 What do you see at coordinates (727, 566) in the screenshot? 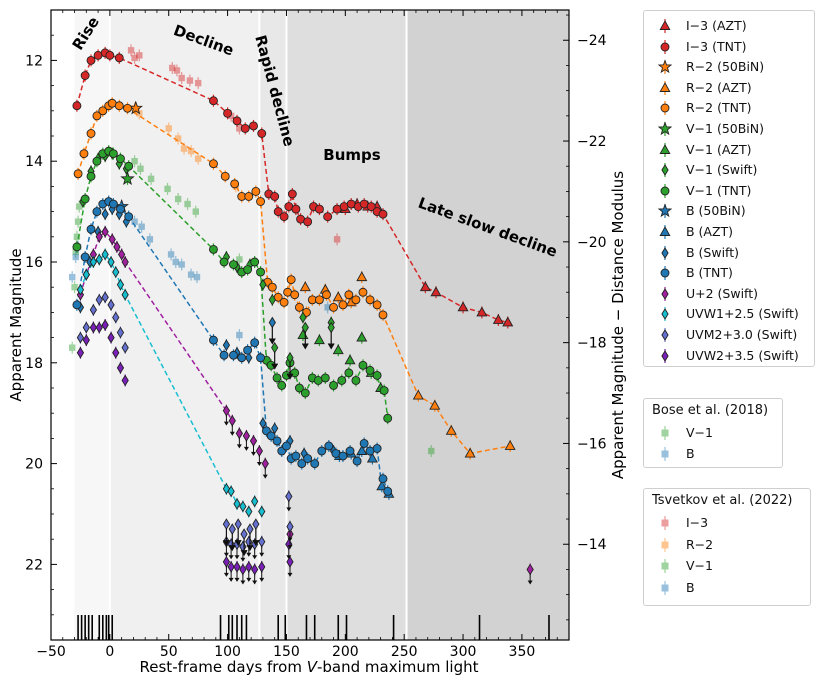
I see `legend-entry: V−1` at bounding box center [727, 566].